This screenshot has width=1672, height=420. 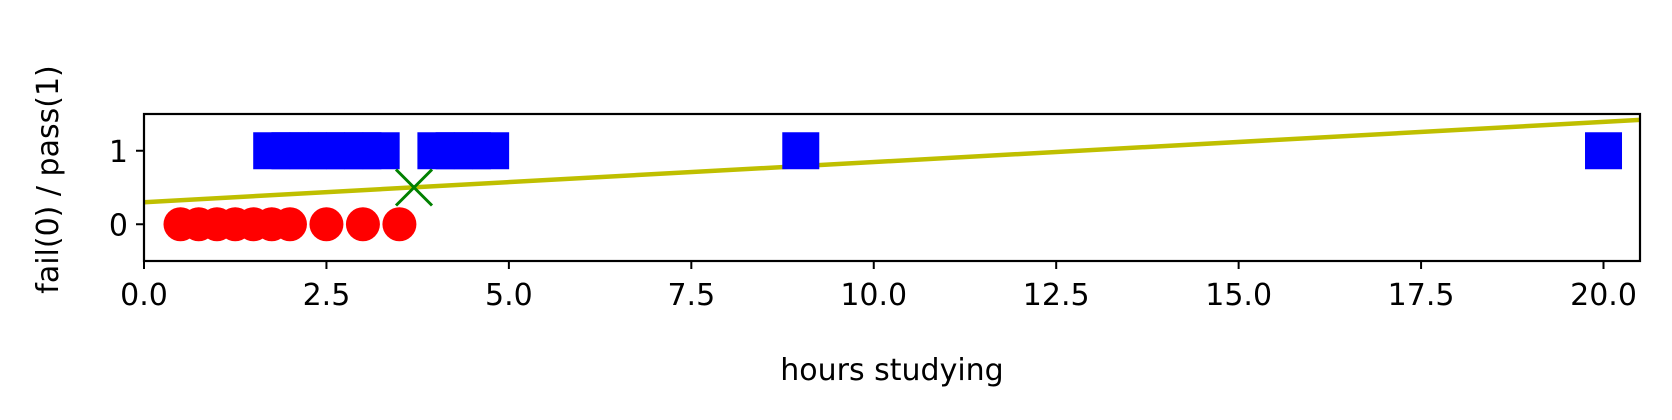 I want to click on x-tick-label: 0.0, so click(x=144, y=295).